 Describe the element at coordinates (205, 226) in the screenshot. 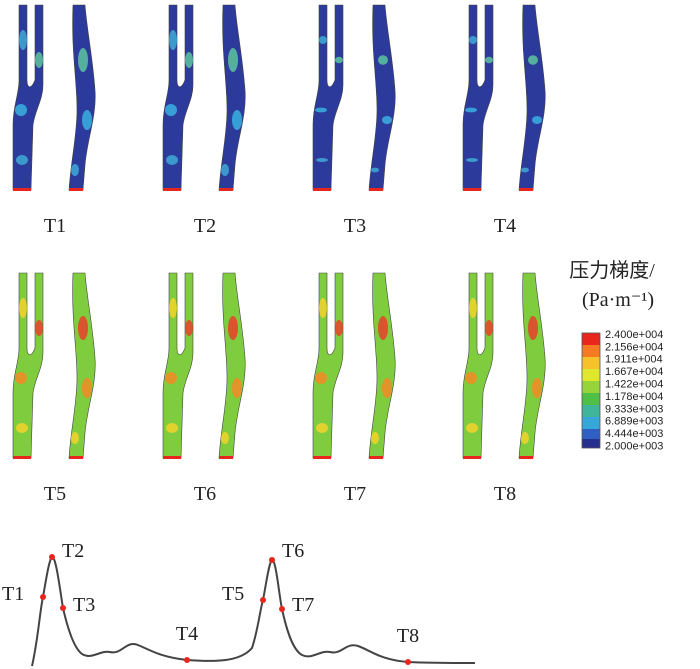

I see `panel-label: T2` at that location.